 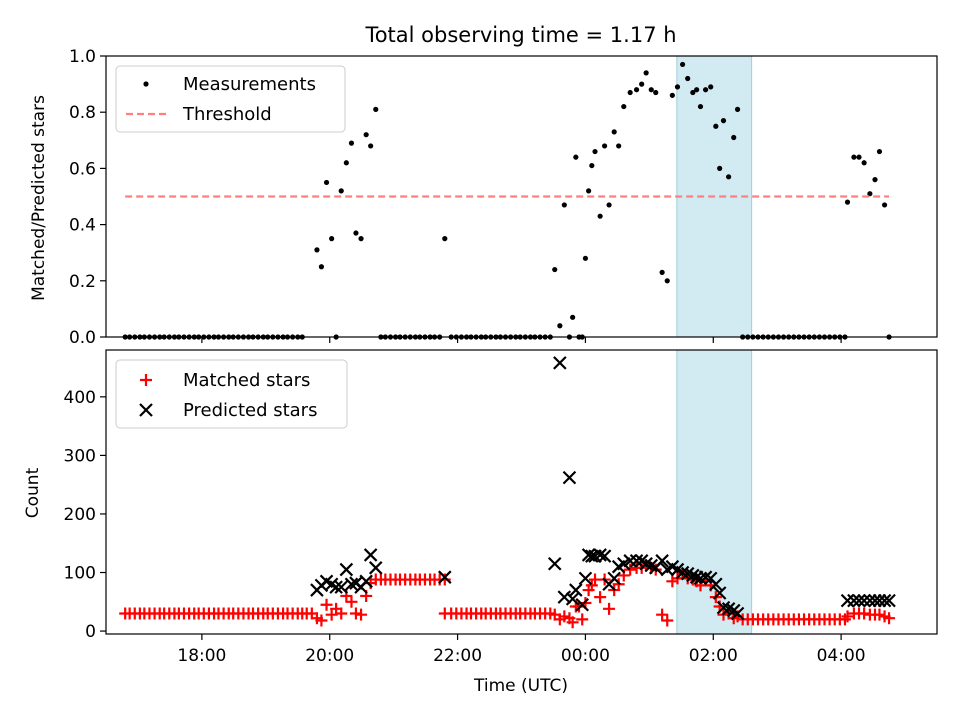 I want to click on legend-predicted-marker, so click(x=146, y=410).